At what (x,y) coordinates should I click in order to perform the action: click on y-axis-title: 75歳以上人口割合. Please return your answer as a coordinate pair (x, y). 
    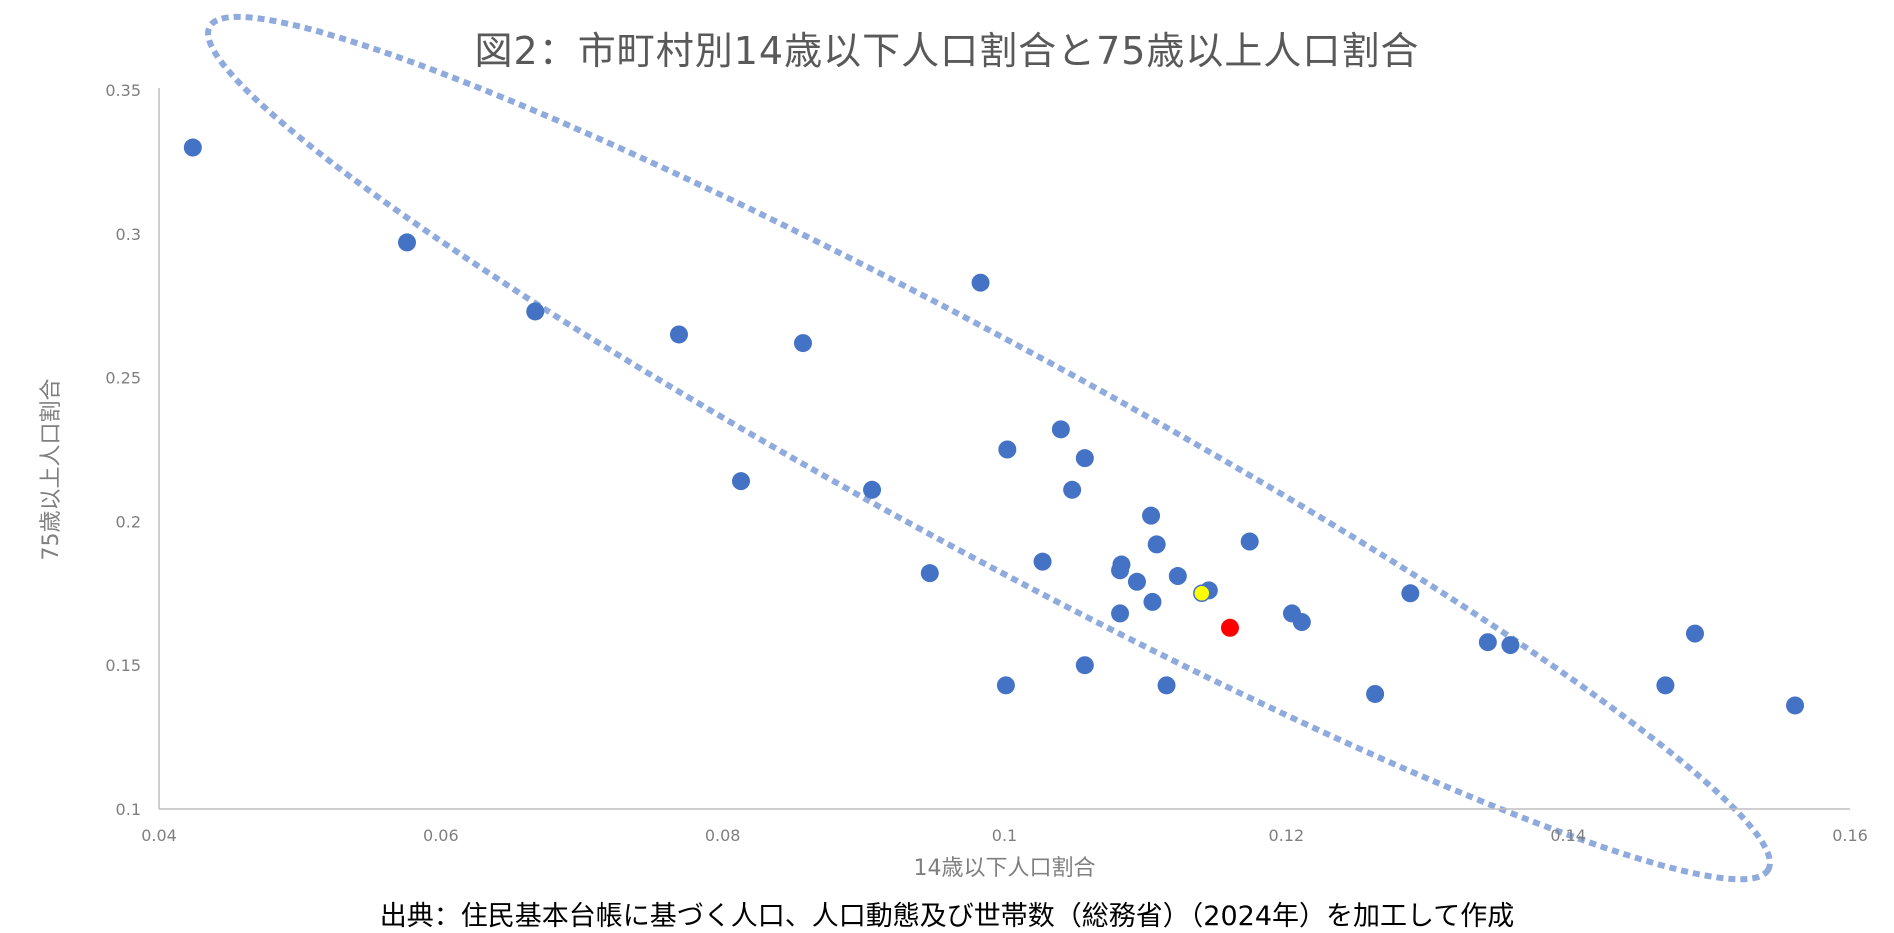
    Looking at the image, I should click on (51, 470).